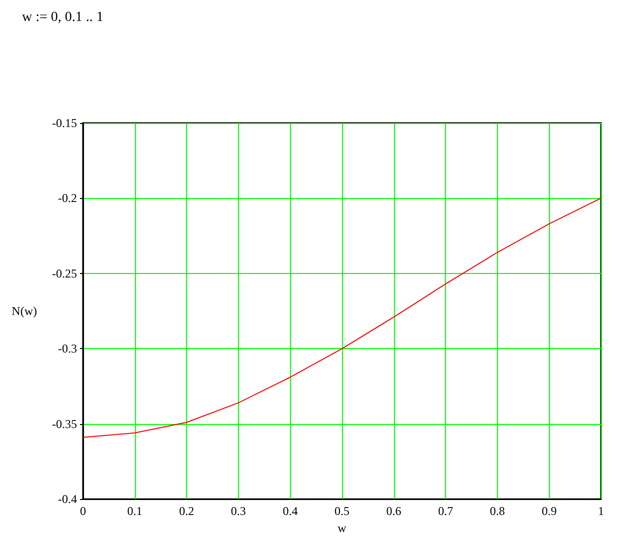 This screenshot has height=539, width=622. What do you see at coordinates (63, 18) in the screenshot?
I see `text: w := 0, 0.1 .. 1` at bounding box center [63, 18].